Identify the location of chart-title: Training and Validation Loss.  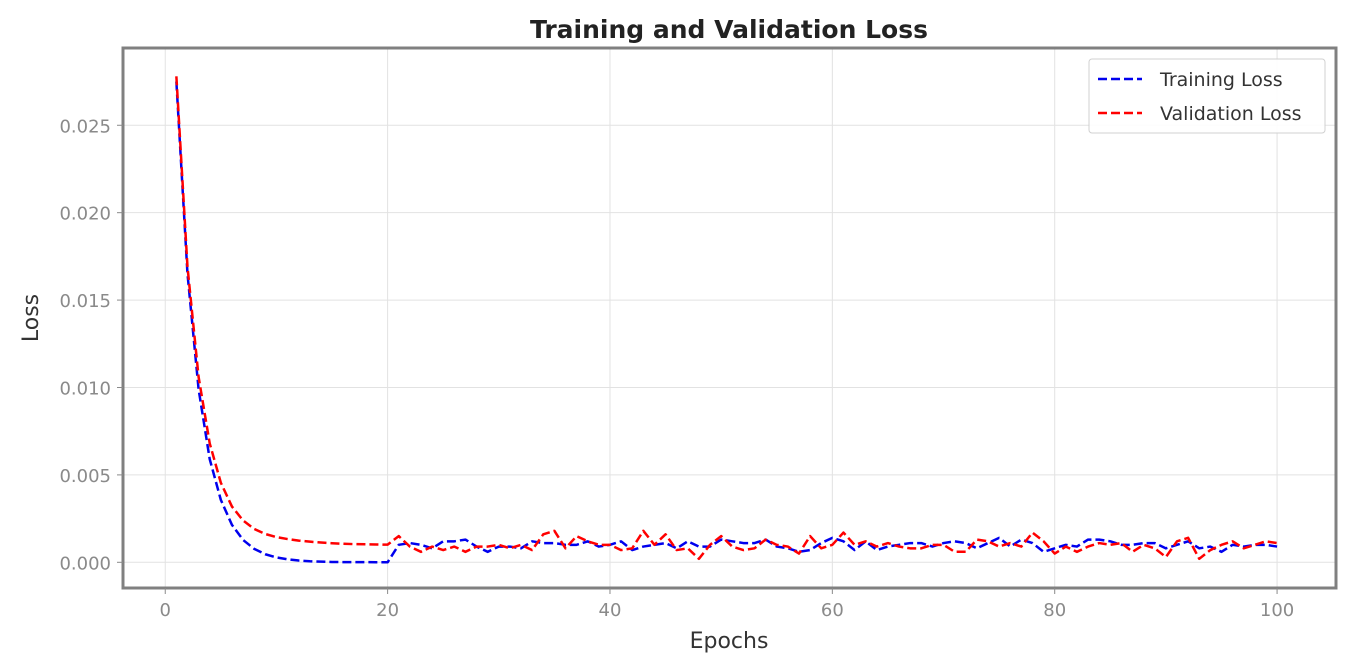
(729, 29).